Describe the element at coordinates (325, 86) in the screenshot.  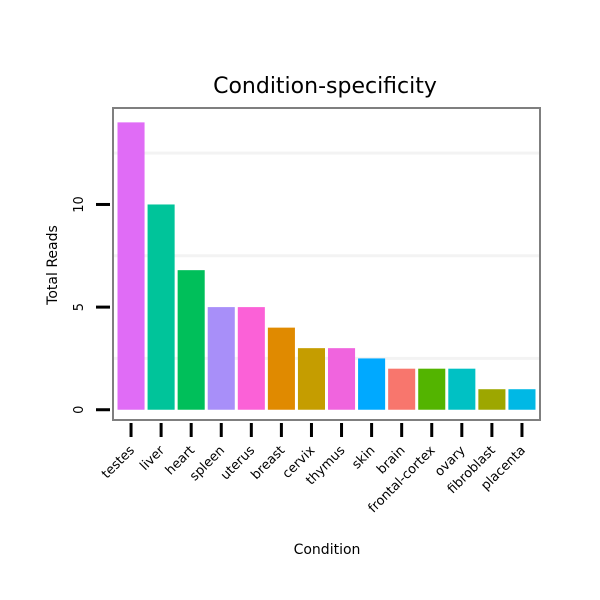
I see `chart-title: Condition-specificity` at that location.